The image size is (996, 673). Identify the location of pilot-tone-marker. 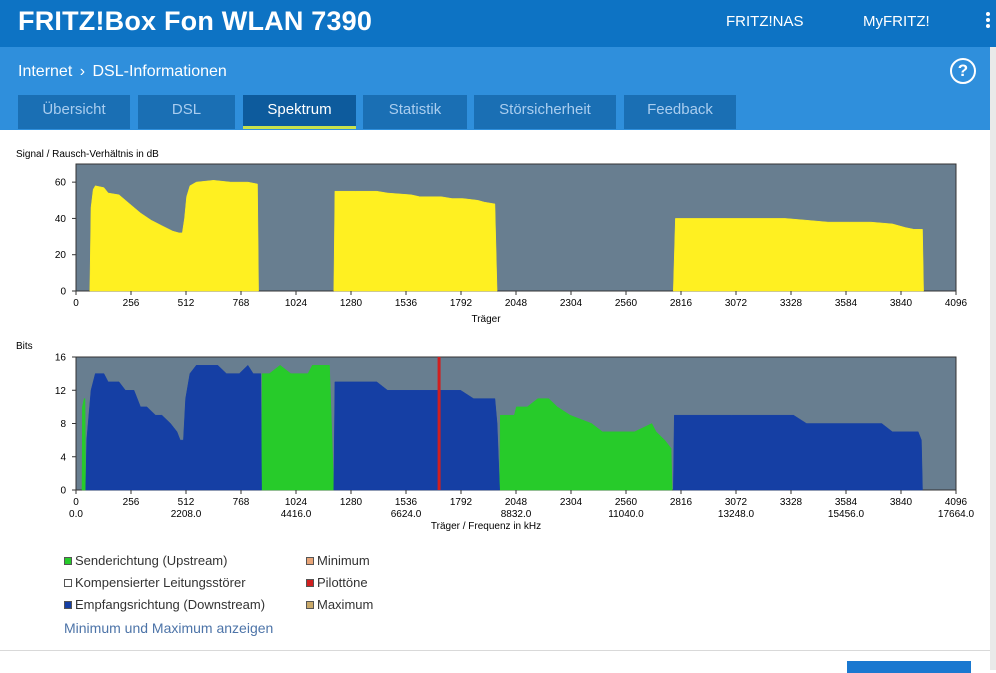
(439, 423).